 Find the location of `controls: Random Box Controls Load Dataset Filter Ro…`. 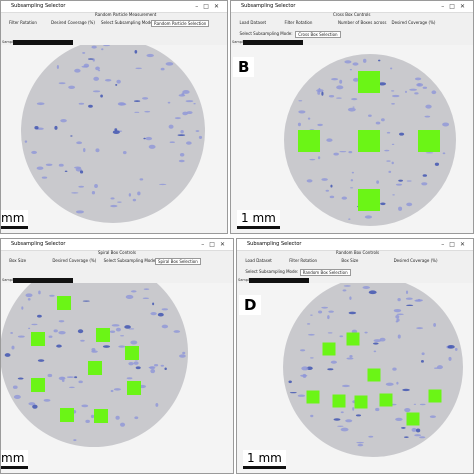

controls: Random Box Controls Load Dataset Filter Ro… is located at coordinates (355, 263).